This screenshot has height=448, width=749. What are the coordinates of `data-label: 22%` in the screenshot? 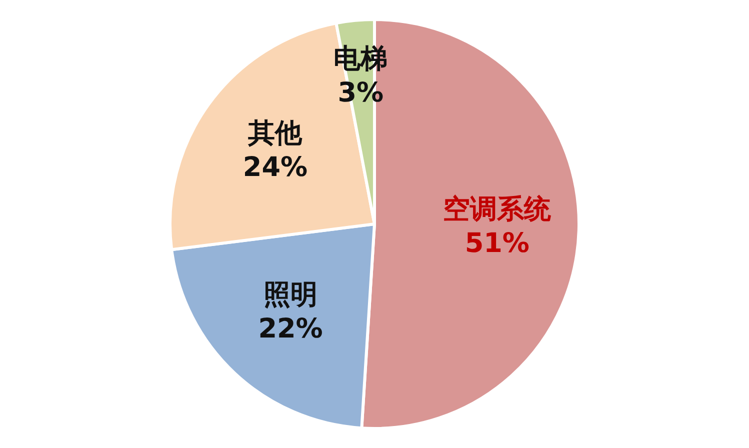 It's located at (290, 328).